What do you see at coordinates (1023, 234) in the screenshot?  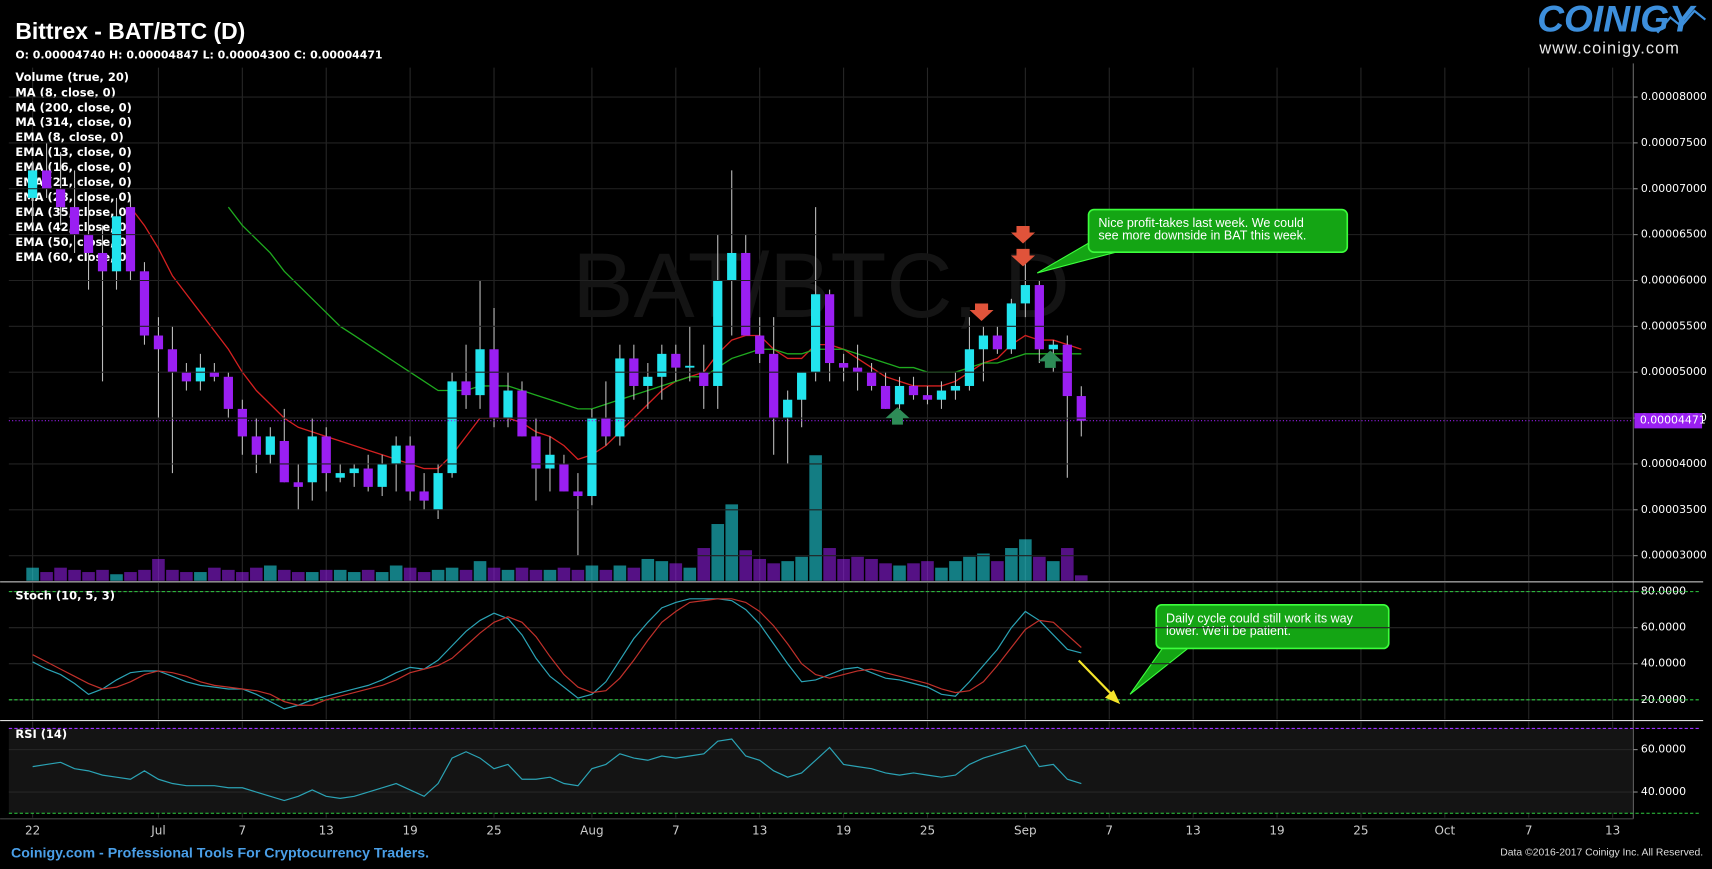 I see `sell-arrow` at bounding box center [1023, 234].